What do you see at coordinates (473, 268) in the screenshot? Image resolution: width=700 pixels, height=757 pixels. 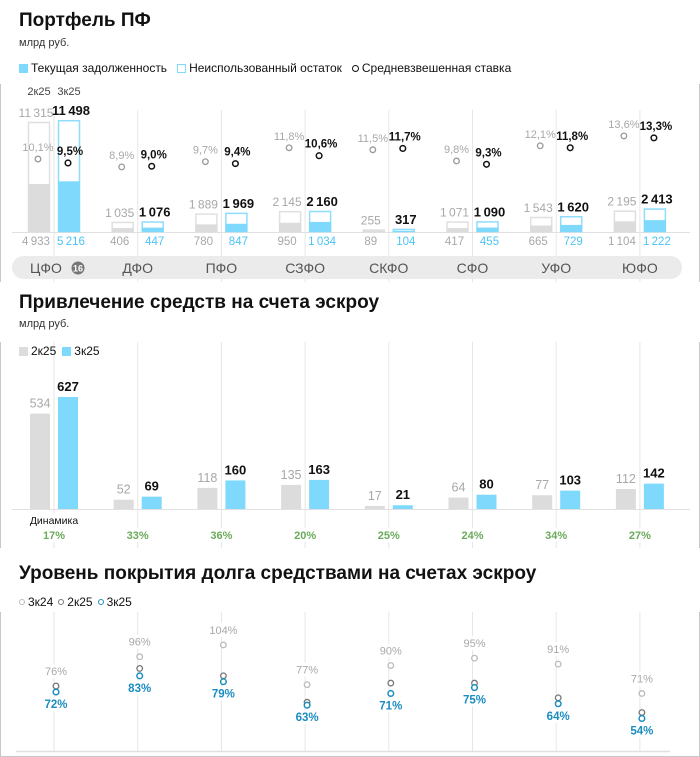 I see `region-label: СФО` at bounding box center [473, 268].